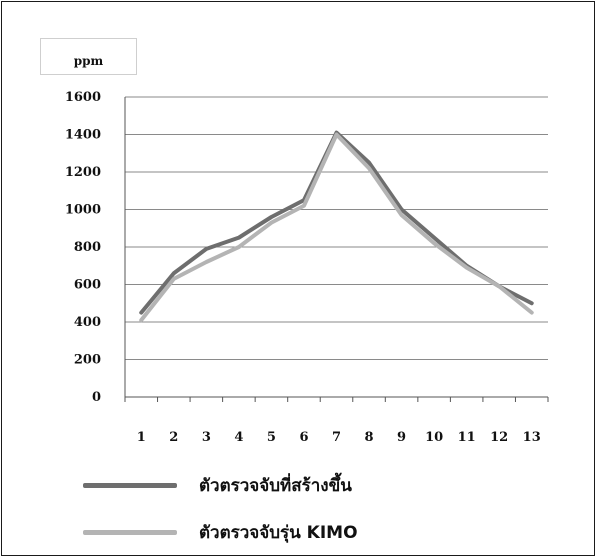 Image resolution: width=598 pixels, height=558 pixels. I want to click on unit-label-box: ppm, so click(88, 56).